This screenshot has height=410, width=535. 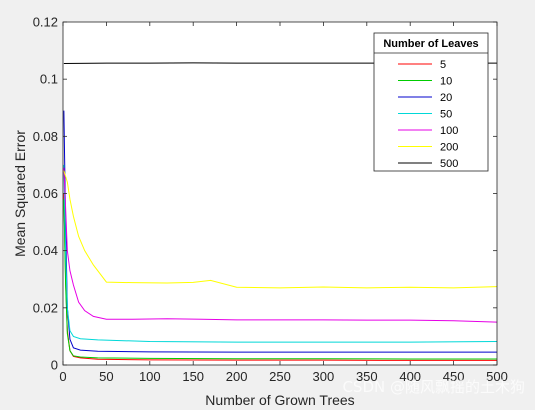 What do you see at coordinates (280, 376) in the screenshot?
I see `x-tick-label: 250` at bounding box center [280, 376].